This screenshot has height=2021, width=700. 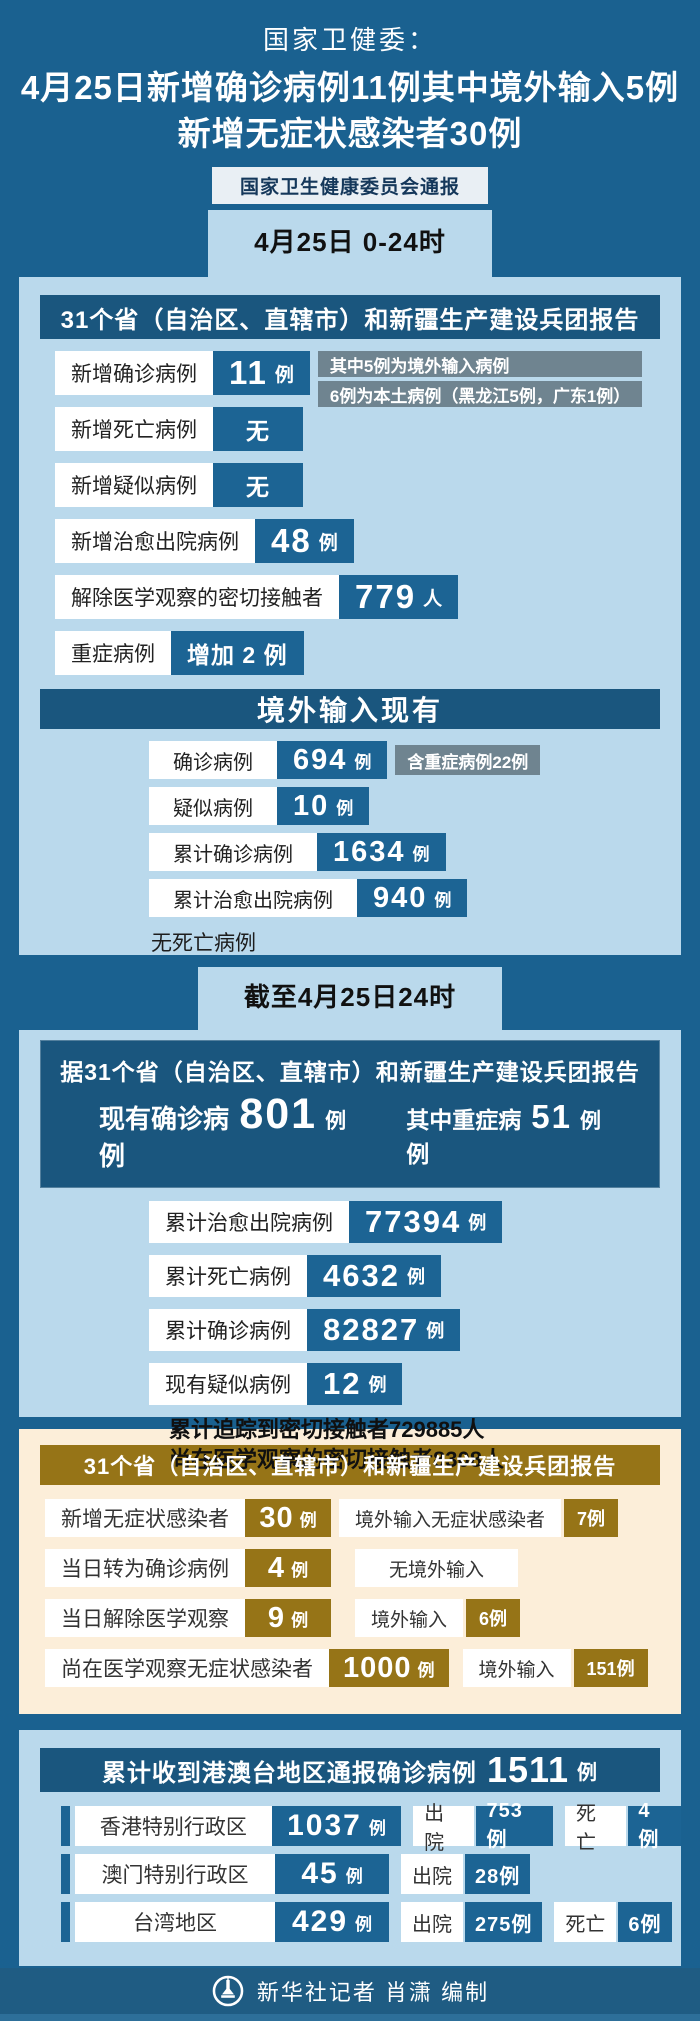 What do you see at coordinates (203, 943) in the screenshot?
I see `no-deaths-note: 无死亡病例` at bounding box center [203, 943].